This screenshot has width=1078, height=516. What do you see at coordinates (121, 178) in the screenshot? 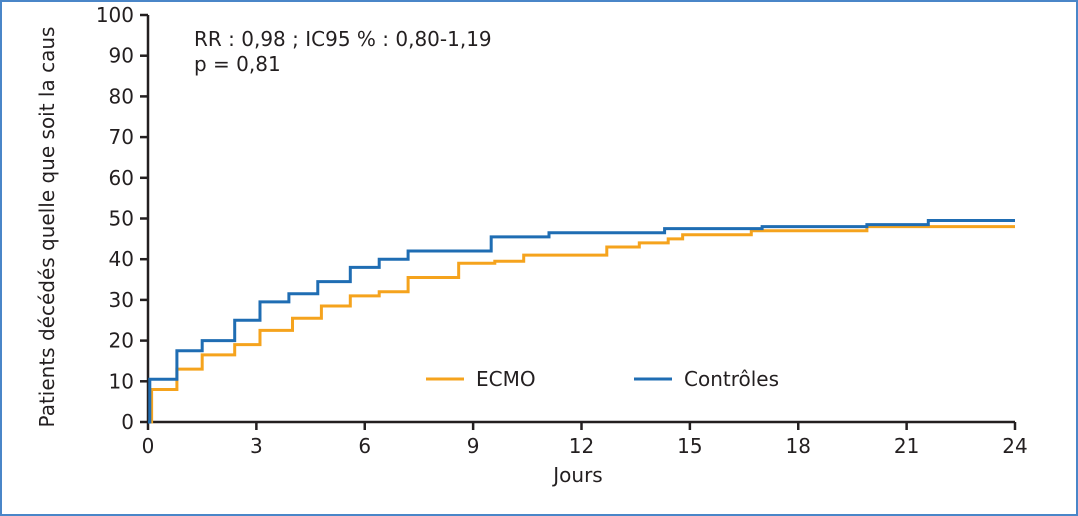
I see `y-tick-label: 60` at bounding box center [121, 178].